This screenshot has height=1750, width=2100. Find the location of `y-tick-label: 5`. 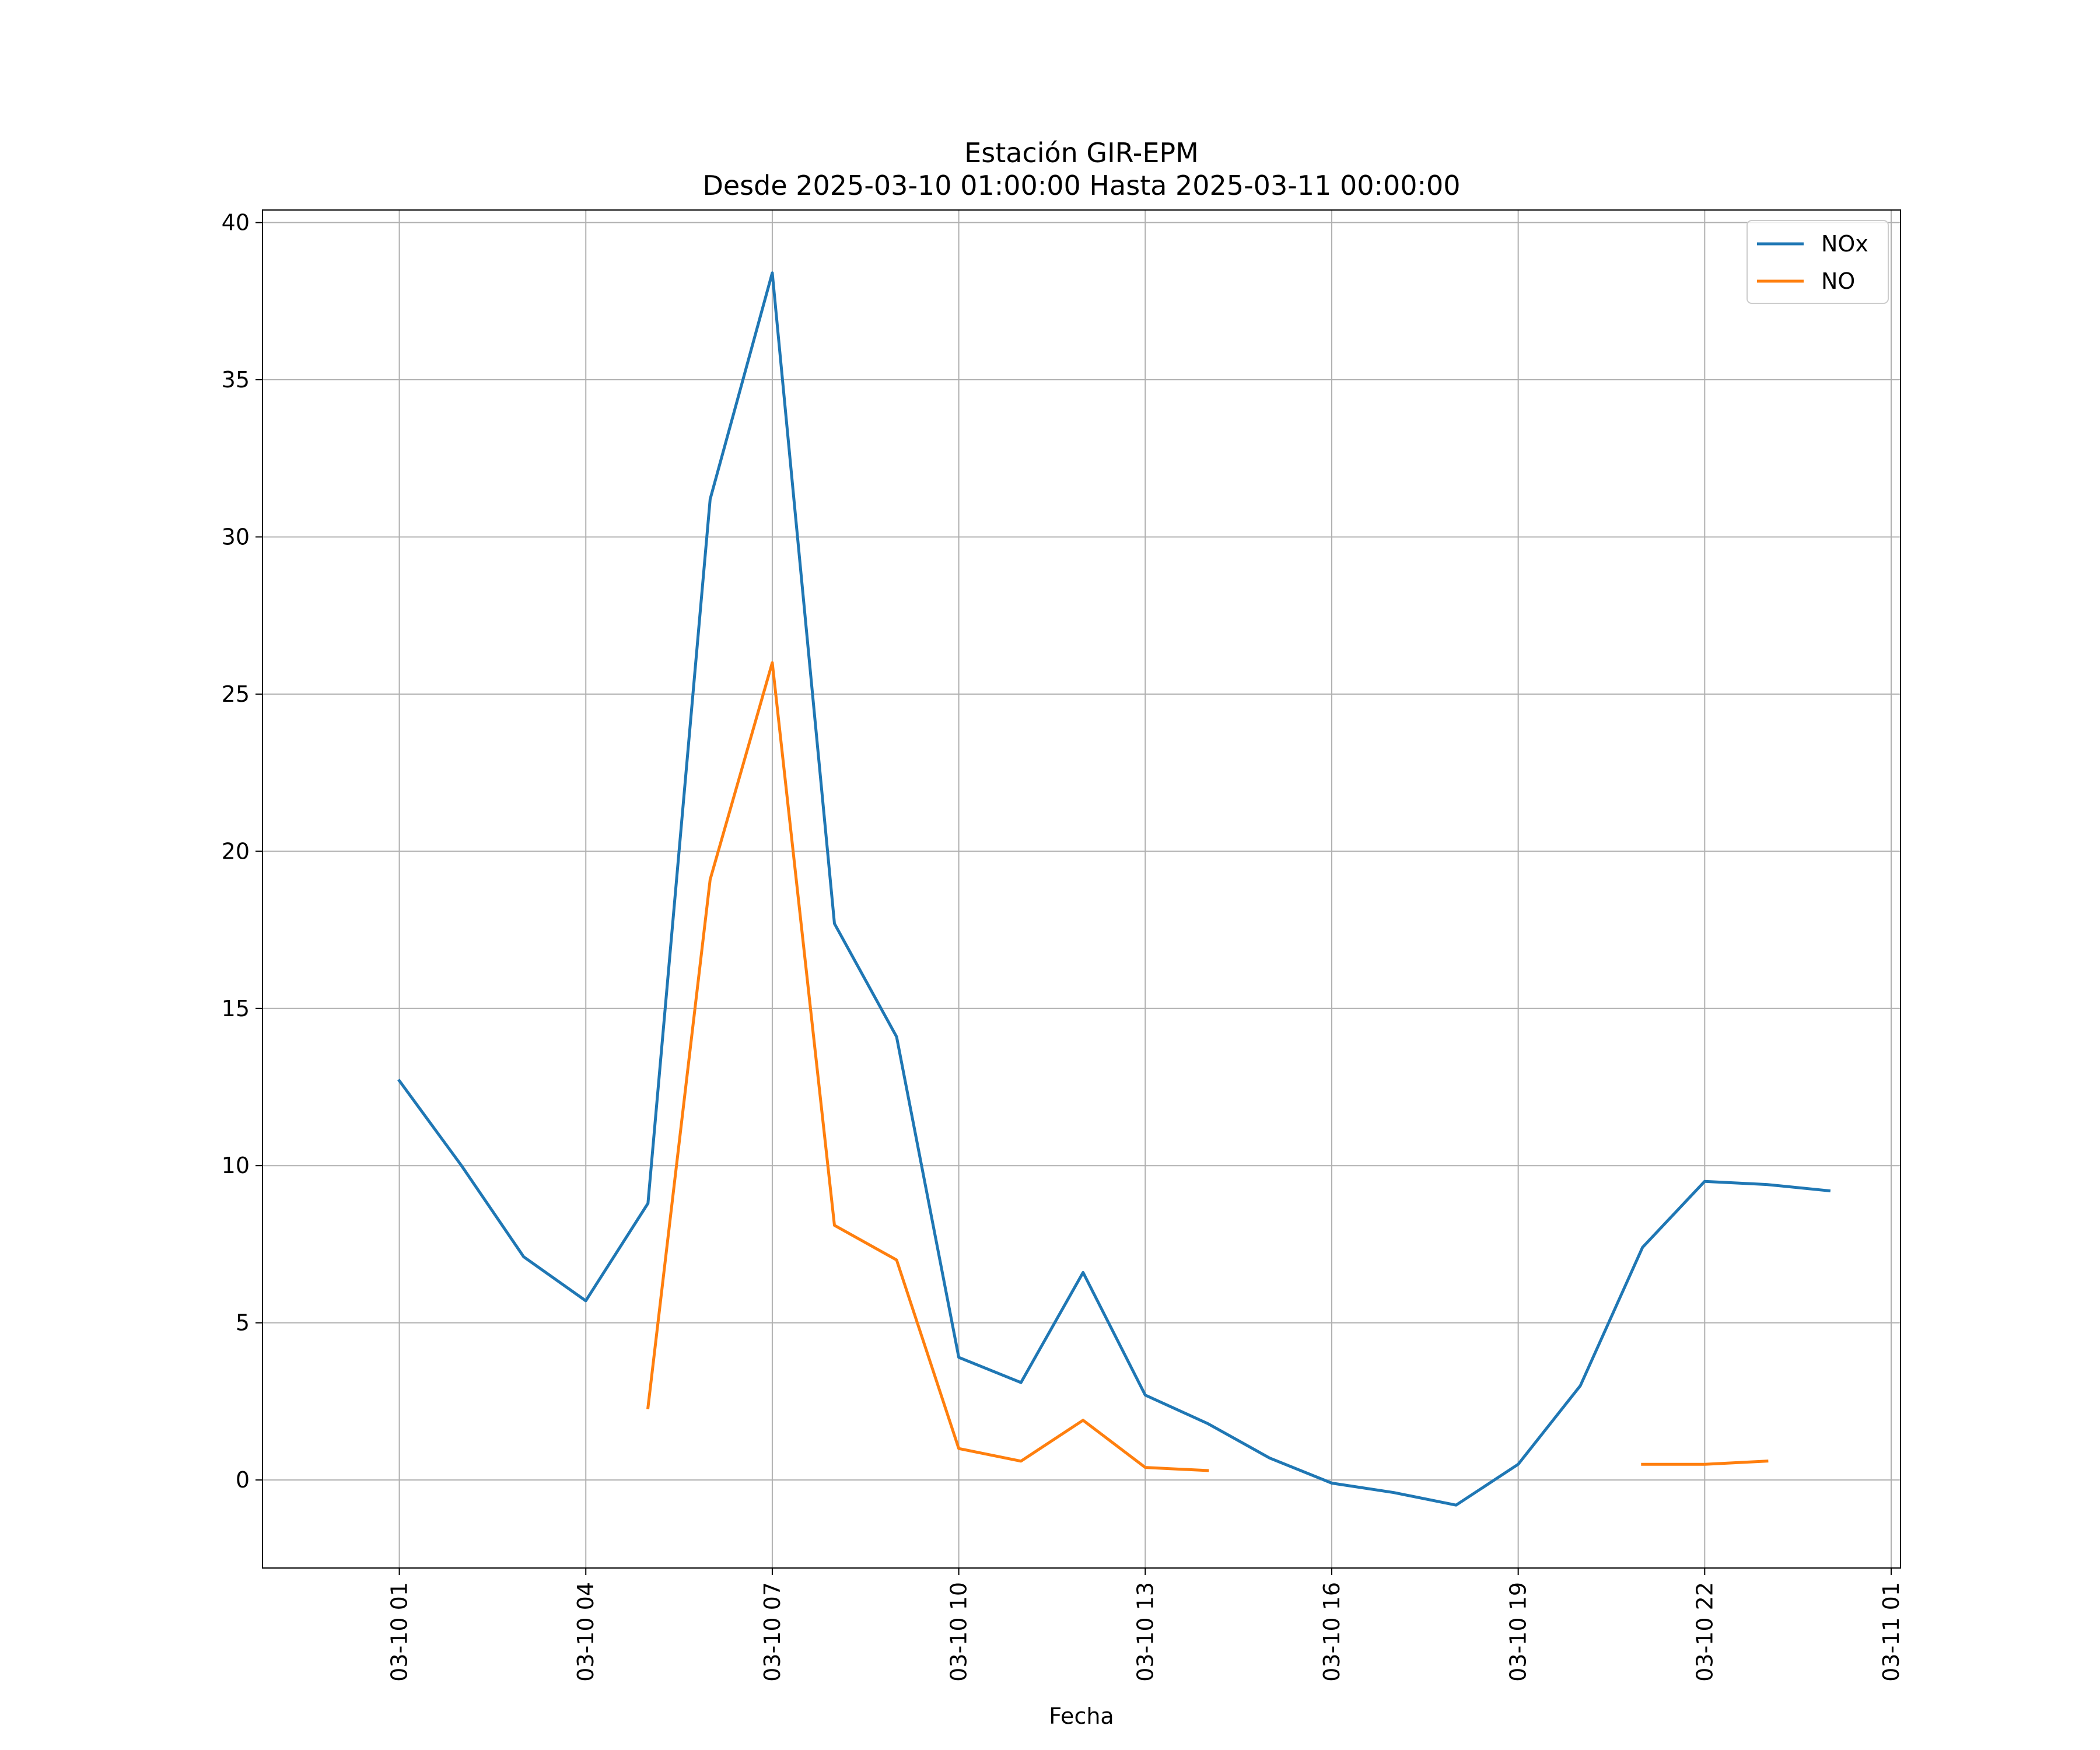

y-tick-label: 5 is located at coordinates (243, 1323).